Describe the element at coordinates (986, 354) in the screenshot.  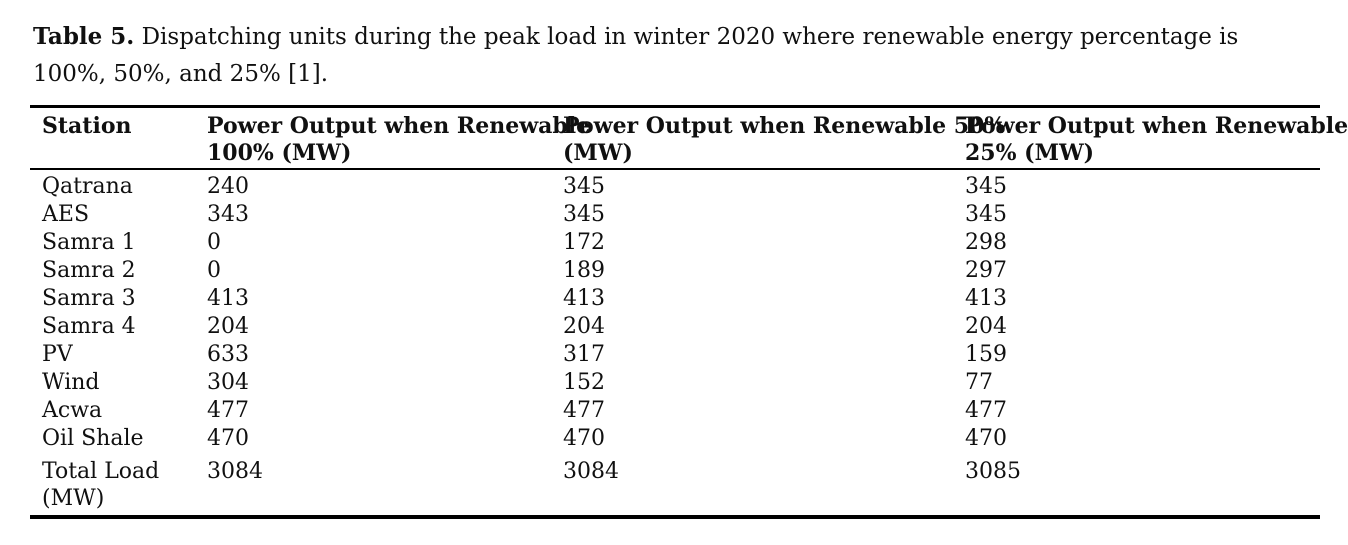
I see `p25-cell: 159` at that location.